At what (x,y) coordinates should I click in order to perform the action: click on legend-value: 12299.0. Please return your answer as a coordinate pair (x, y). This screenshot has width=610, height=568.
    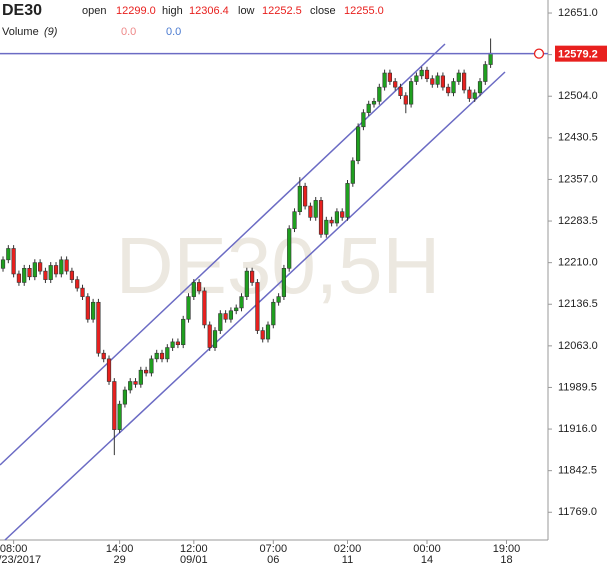
    Looking at the image, I should click on (136, 11).